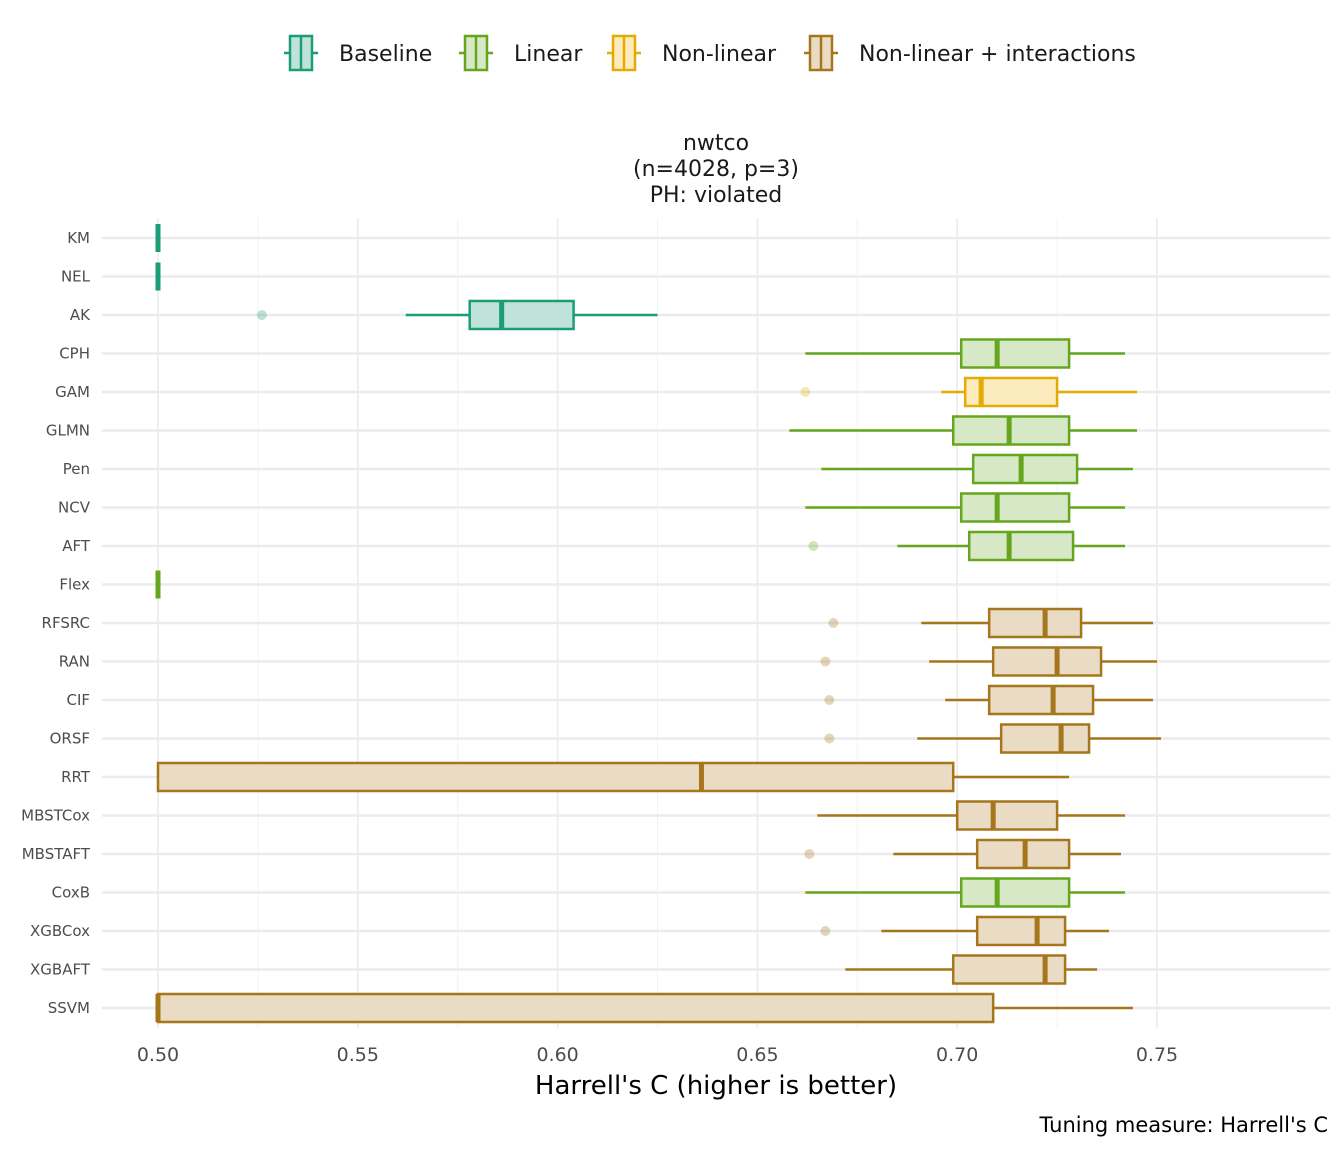 This screenshot has width=1344, height=1152. I want to click on box-rrt, so click(613, 777).